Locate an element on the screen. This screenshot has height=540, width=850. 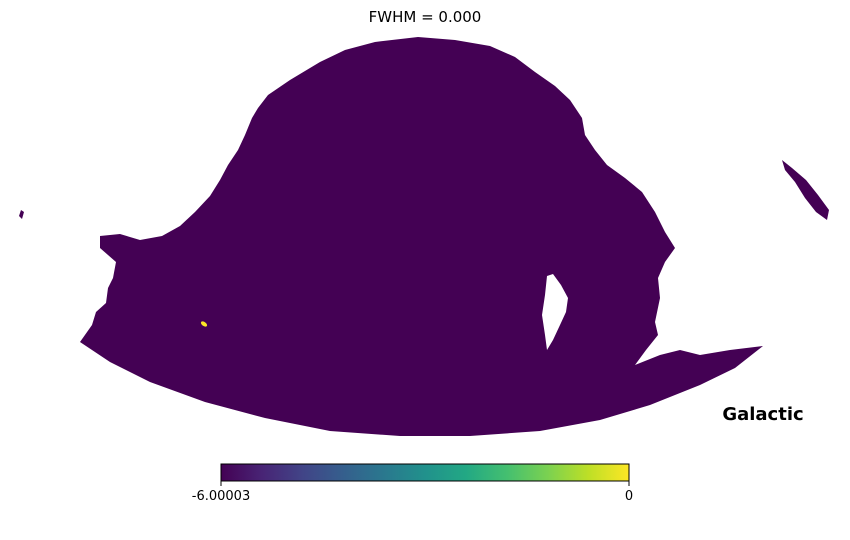
coordinate-system-label: Galactic is located at coordinates (762, 414).